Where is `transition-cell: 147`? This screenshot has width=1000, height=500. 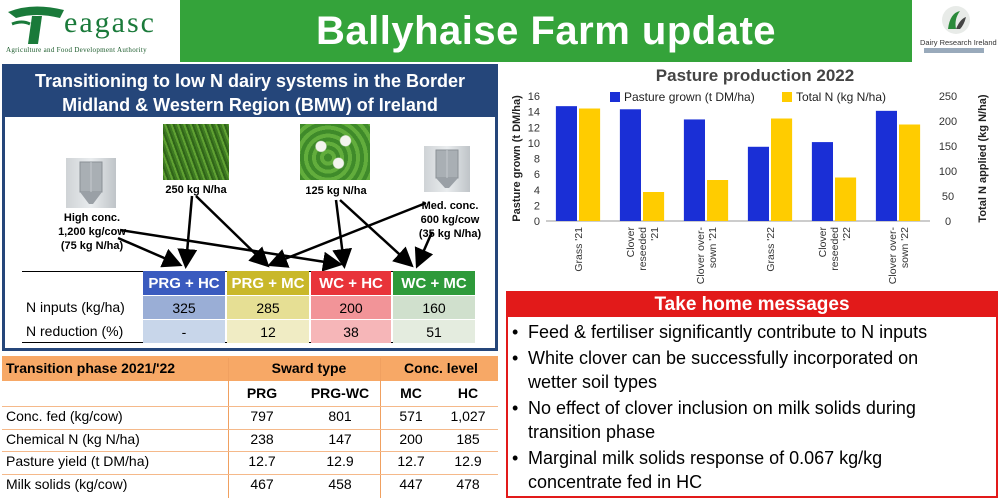 transition-cell: 147 is located at coordinates (340, 438).